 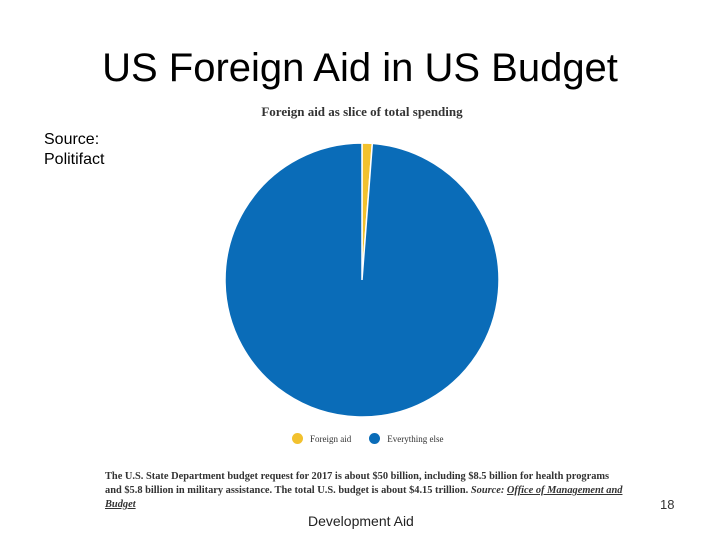 I want to click on legend-swatch-foreign-aid, so click(x=297, y=438).